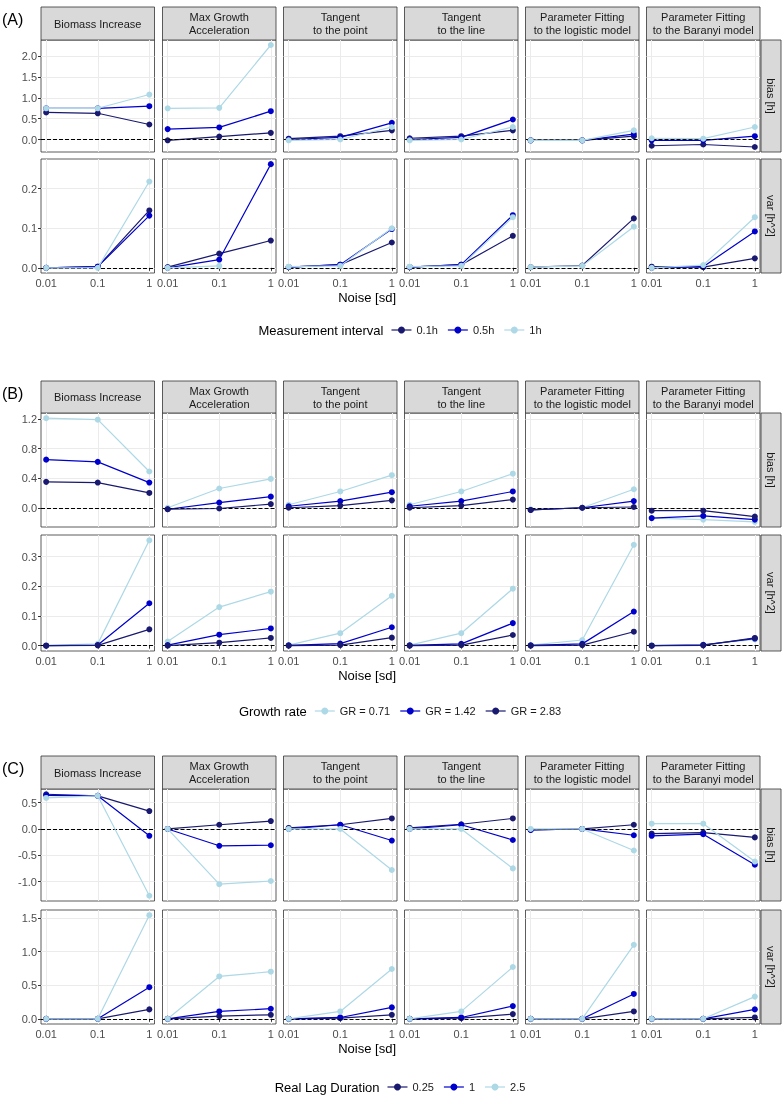 The height and width of the screenshot is (1097, 783). What do you see at coordinates (13, 19) in the screenshot?
I see `text: (A)` at bounding box center [13, 19].